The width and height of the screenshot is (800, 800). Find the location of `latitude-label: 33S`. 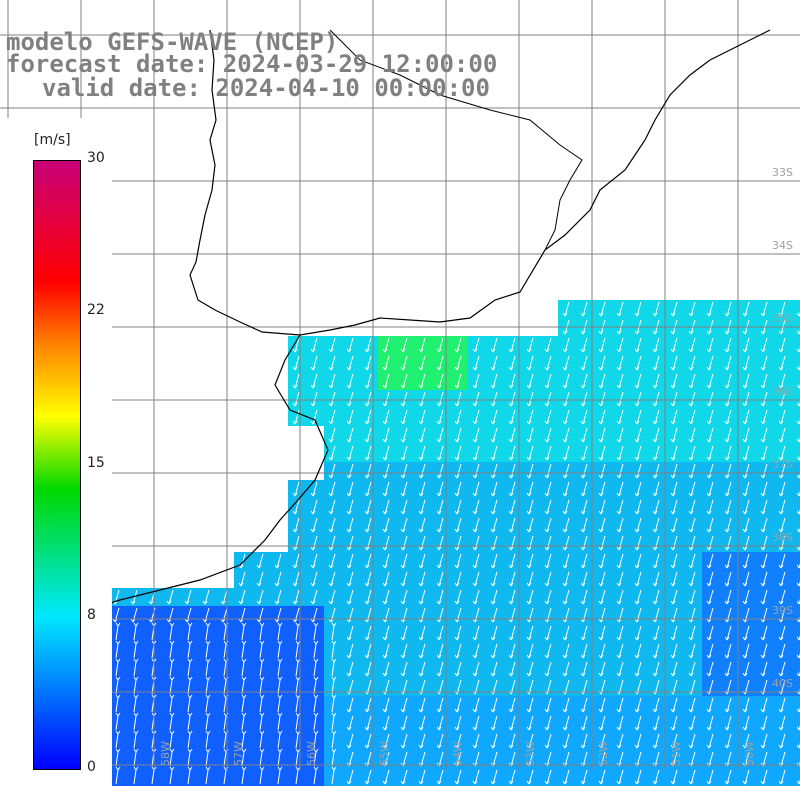

latitude-label: 33S is located at coordinates (782, 172).